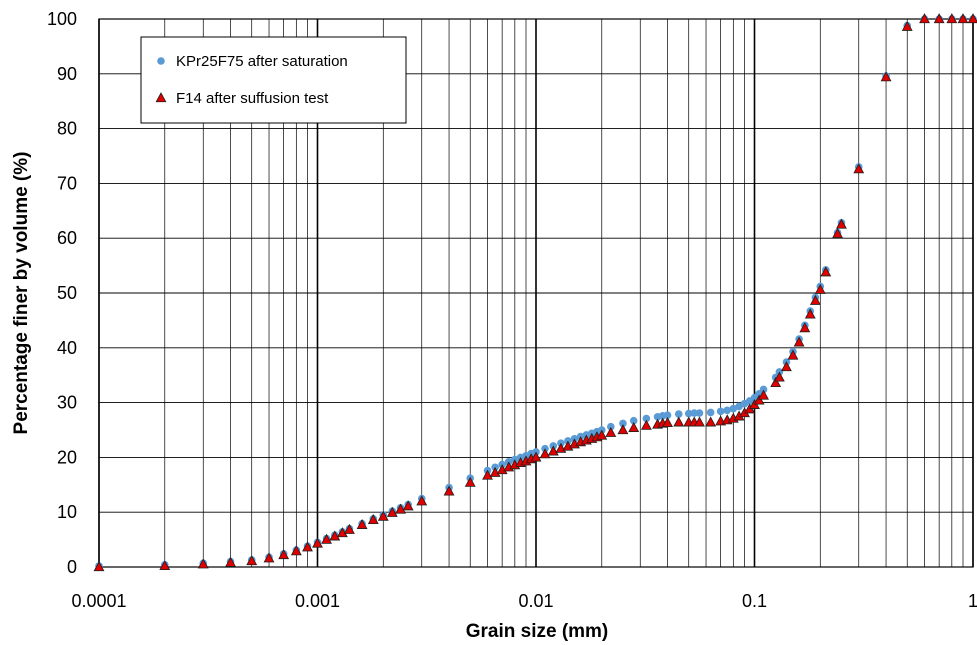 The height and width of the screenshot is (645, 977). What do you see at coordinates (67, 348) in the screenshot?
I see `y-tick-label: 40` at bounding box center [67, 348].